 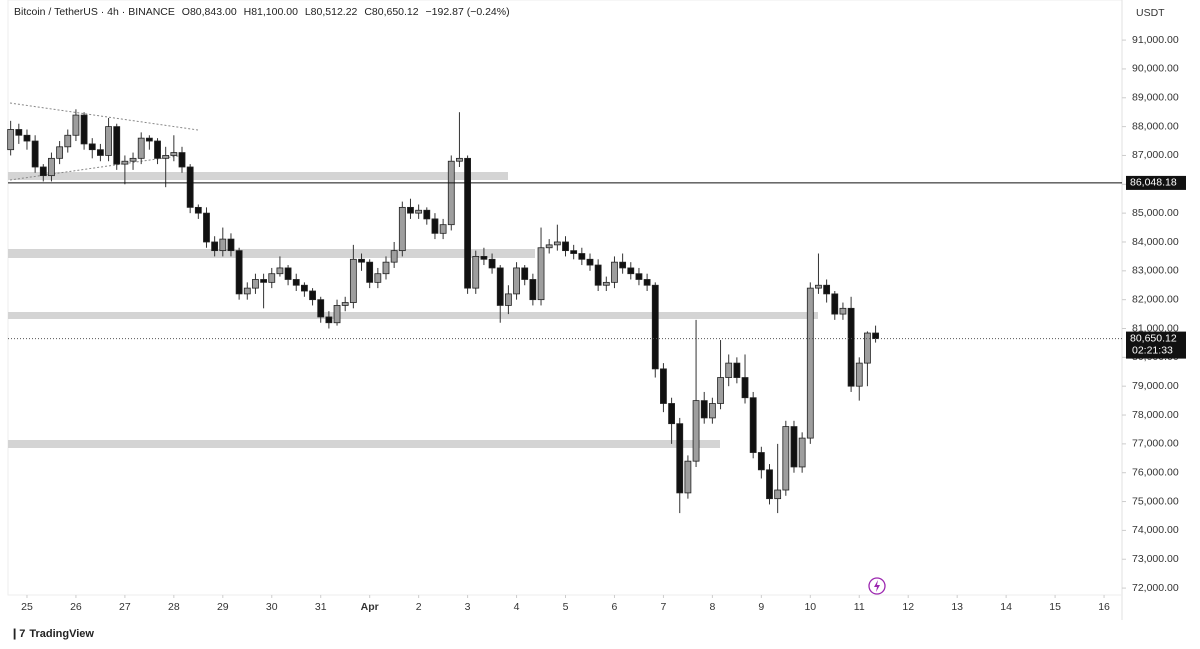 What do you see at coordinates (76, 607) in the screenshot?
I see `x-tick-label: 26` at bounding box center [76, 607].